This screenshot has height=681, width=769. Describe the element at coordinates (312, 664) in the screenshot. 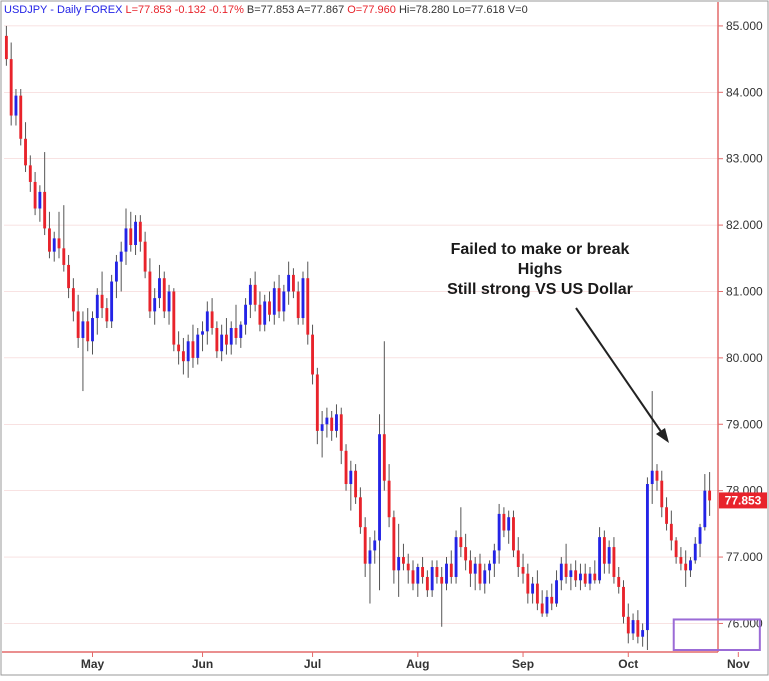

I see `x-tick-label: Jul` at that location.